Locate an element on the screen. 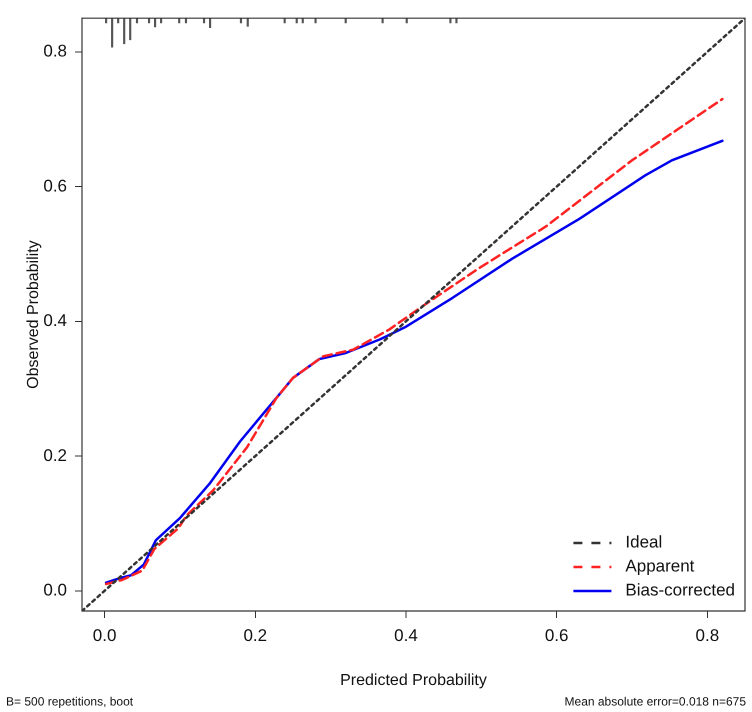 This screenshot has height=712, width=752. x-tick-label: 0.0 is located at coordinates (104, 635).